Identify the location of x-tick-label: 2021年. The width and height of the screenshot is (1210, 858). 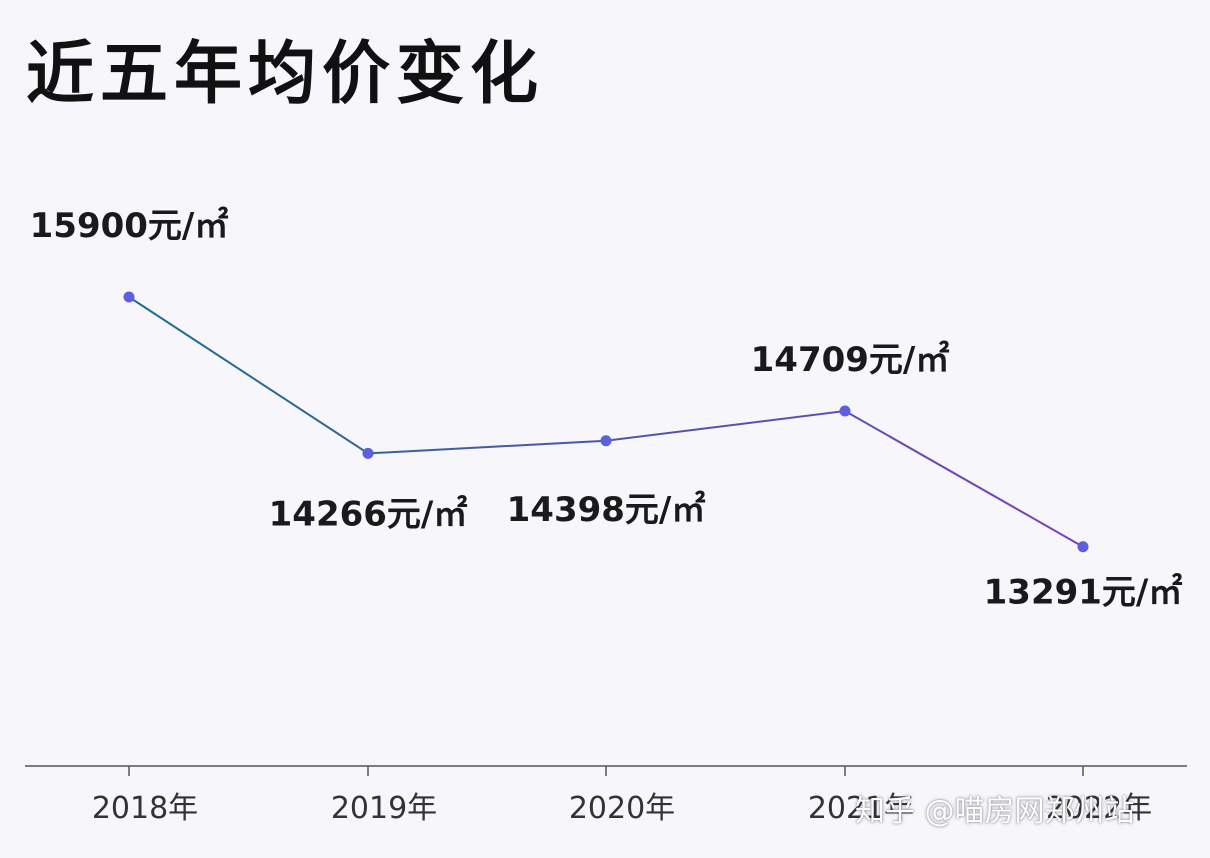
(861, 808).